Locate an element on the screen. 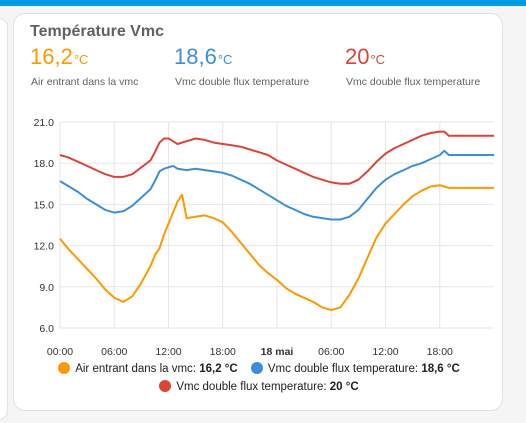 The height and width of the screenshot is (423, 526). top-app-bar is located at coordinates (263, 3).